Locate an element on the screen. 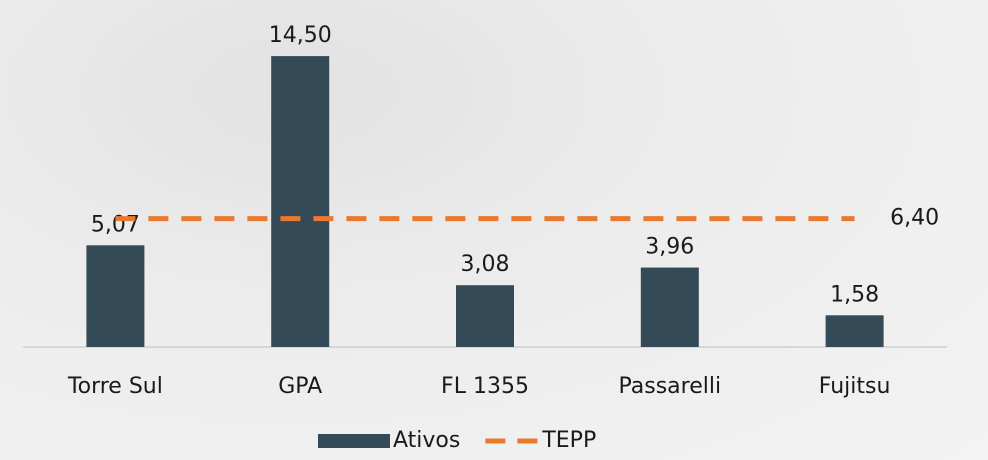 The width and height of the screenshot is (988, 460). legend-label: TEPP is located at coordinates (568, 440).